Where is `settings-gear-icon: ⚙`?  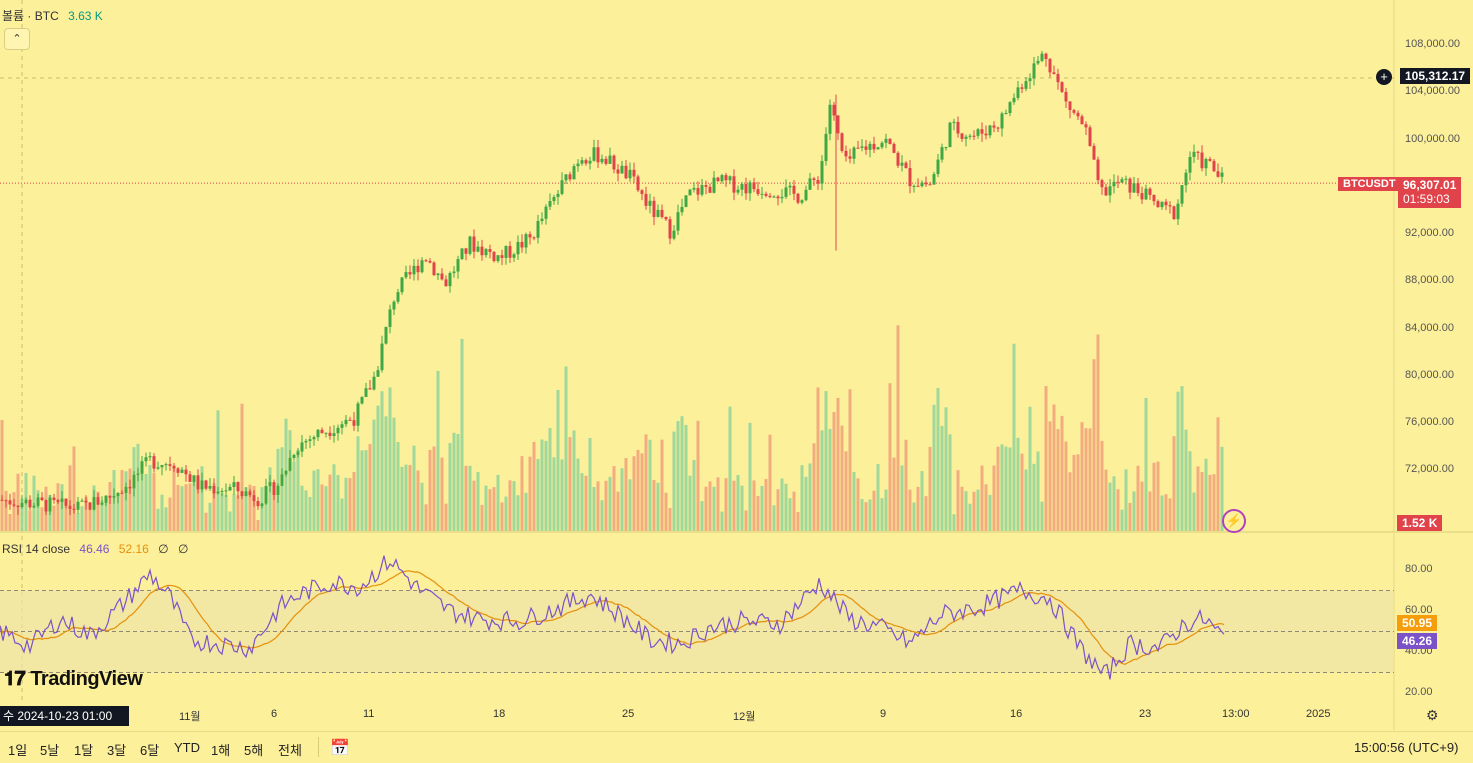 settings-gear-icon: ⚙ is located at coordinates (1432, 715).